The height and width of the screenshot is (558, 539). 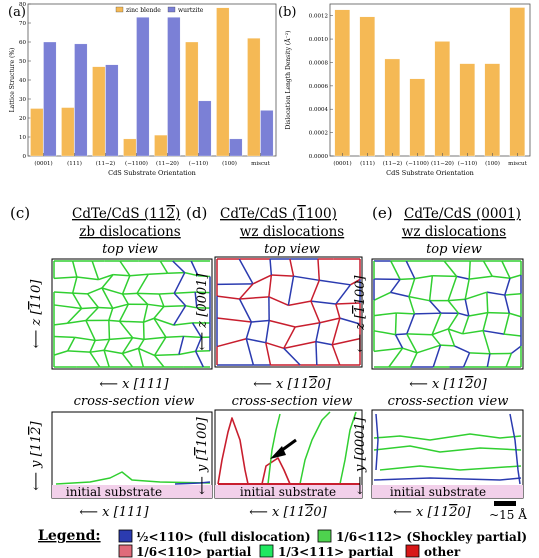 I want to click on panel-c-cross-vaxis: ⟵ y [112], so click(x=36, y=455).